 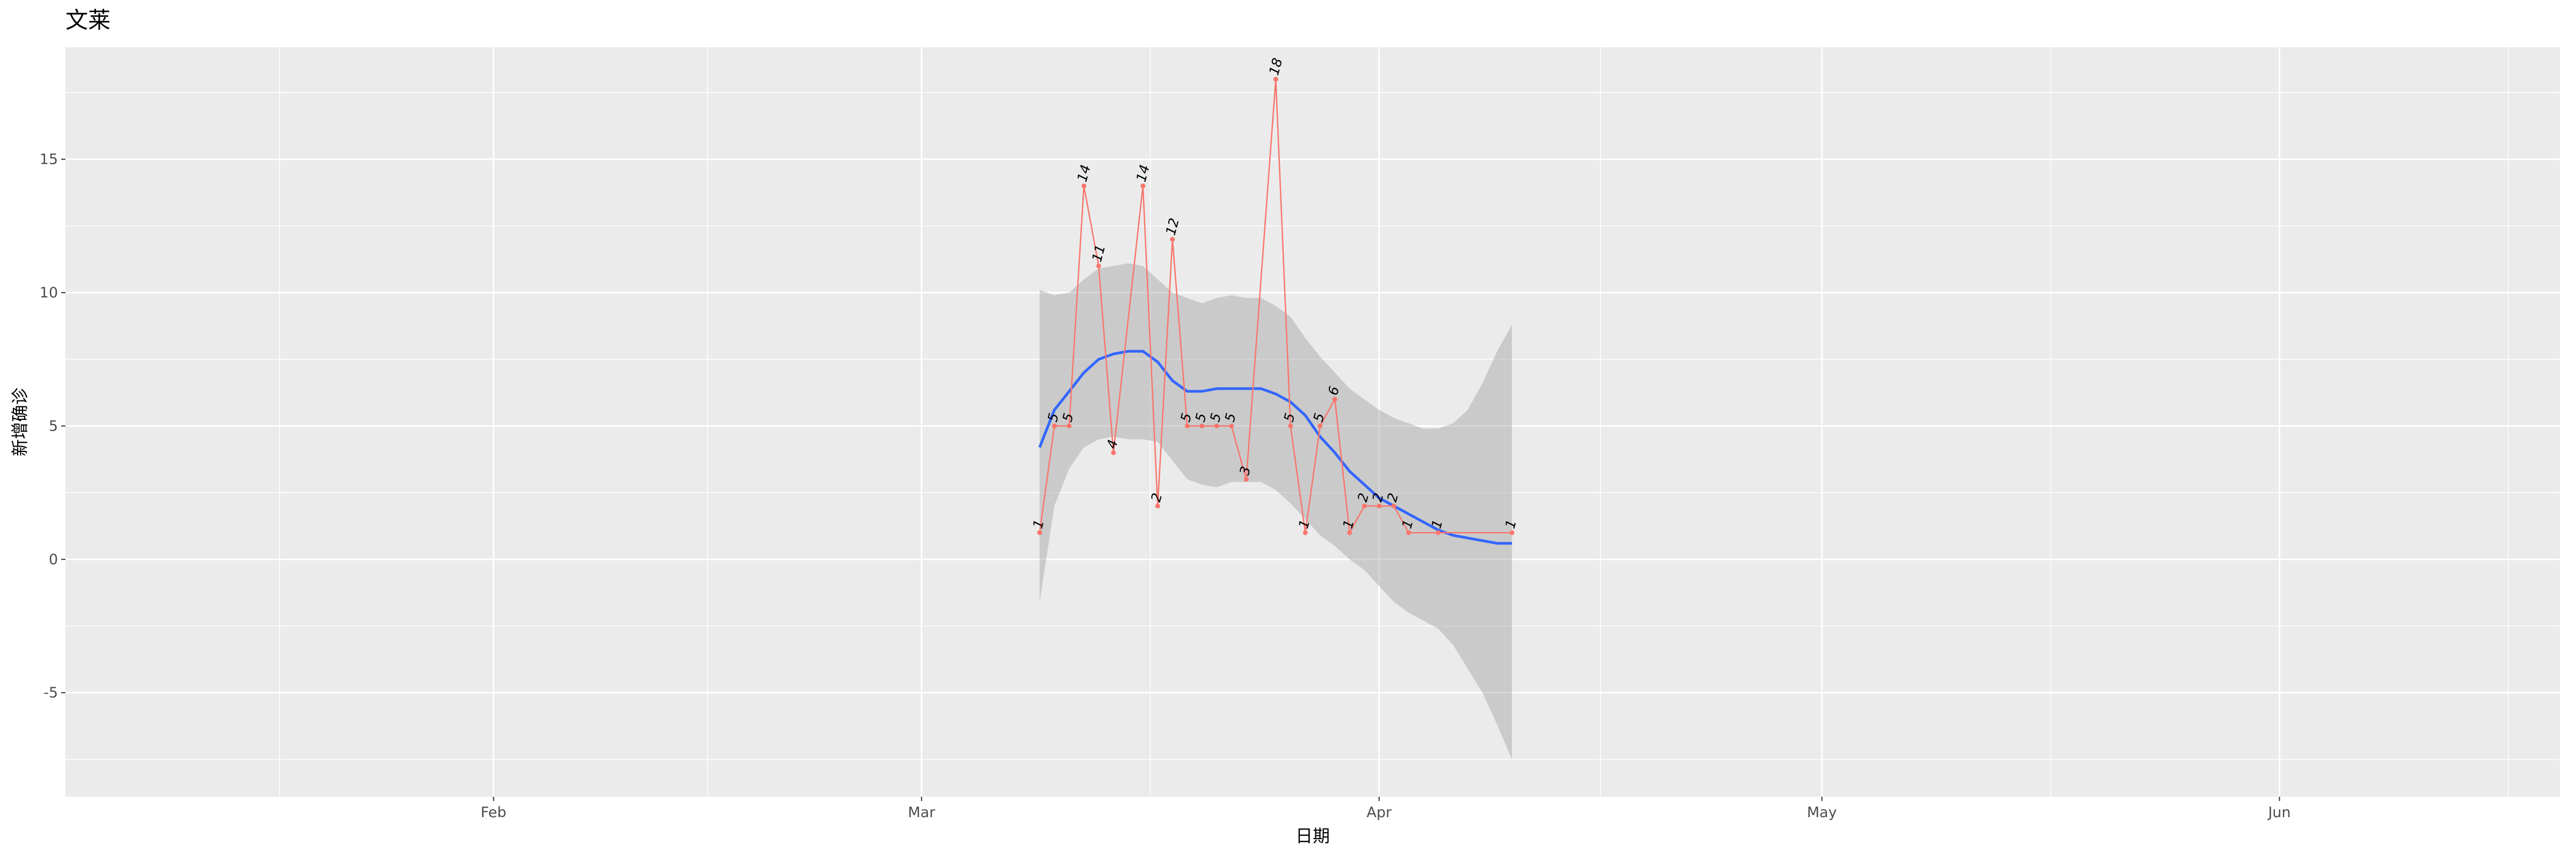 What do you see at coordinates (1112, 444) in the screenshot?
I see `data-label: 4` at bounding box center [1112, 444].